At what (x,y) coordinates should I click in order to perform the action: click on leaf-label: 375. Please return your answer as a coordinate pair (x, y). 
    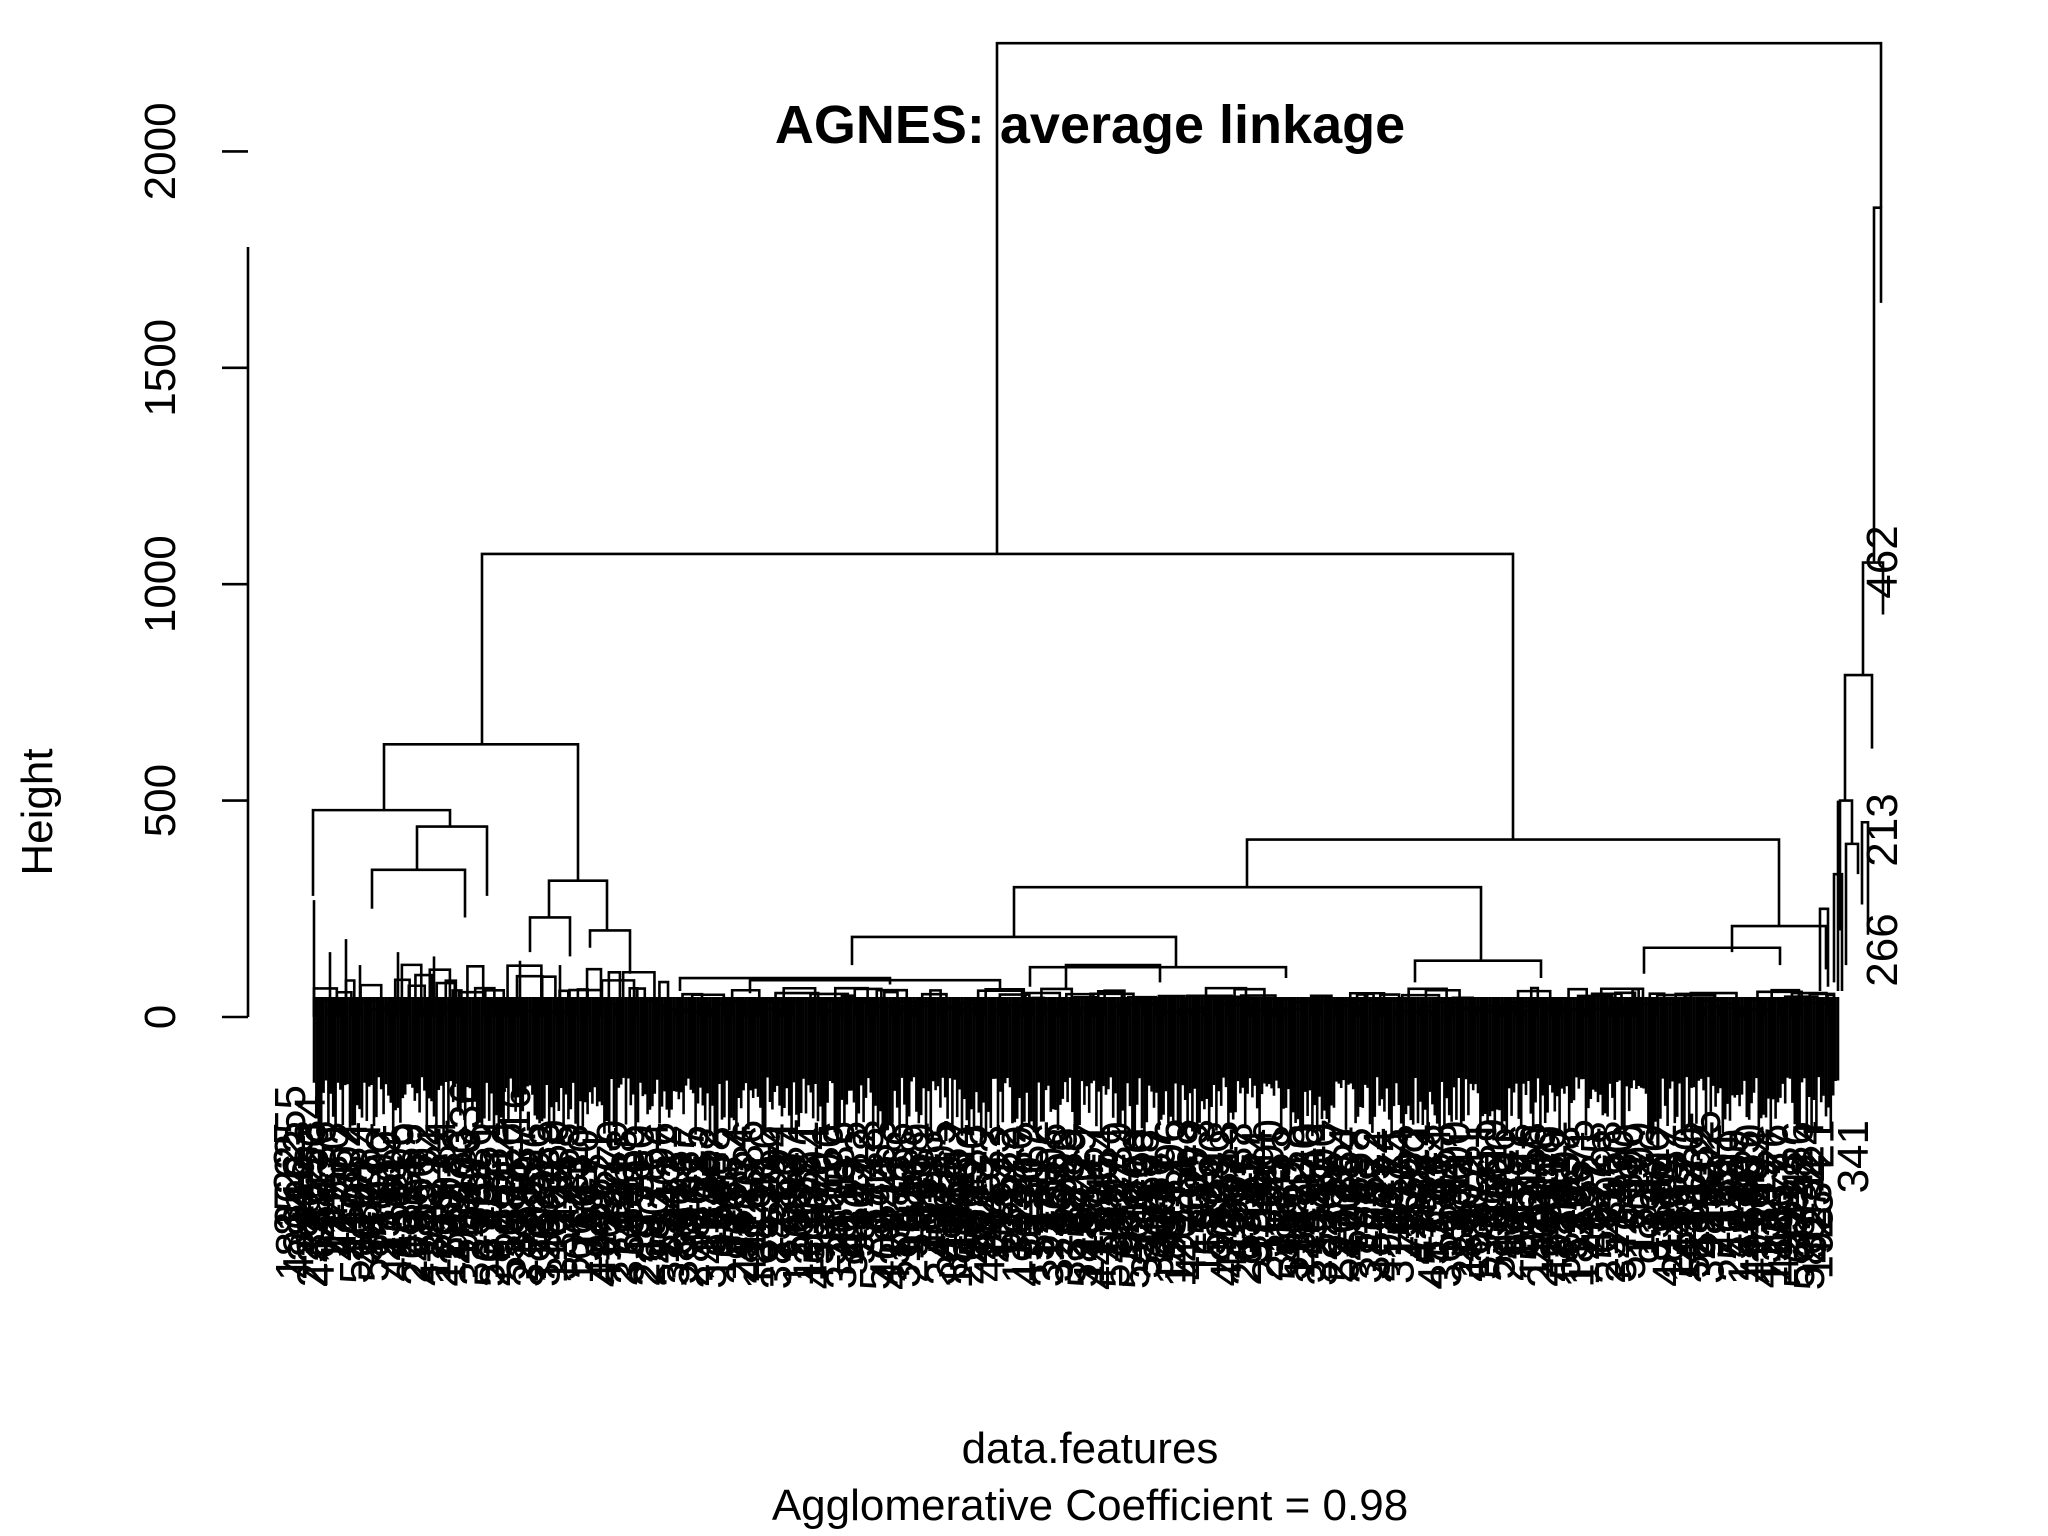
    Looking at the image, I should click on (841, 1252).